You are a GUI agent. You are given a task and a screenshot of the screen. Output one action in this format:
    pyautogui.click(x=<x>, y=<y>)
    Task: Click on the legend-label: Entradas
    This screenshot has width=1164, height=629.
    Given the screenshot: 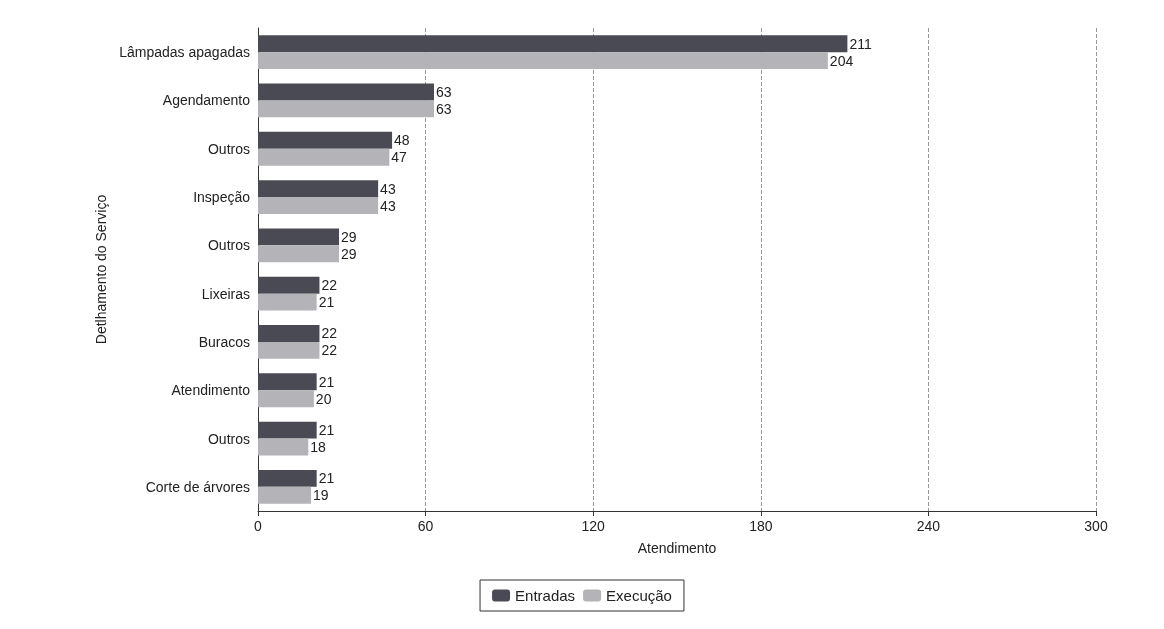 What is the action you would take?
    pyautogui.click(x=545, y=595)
    